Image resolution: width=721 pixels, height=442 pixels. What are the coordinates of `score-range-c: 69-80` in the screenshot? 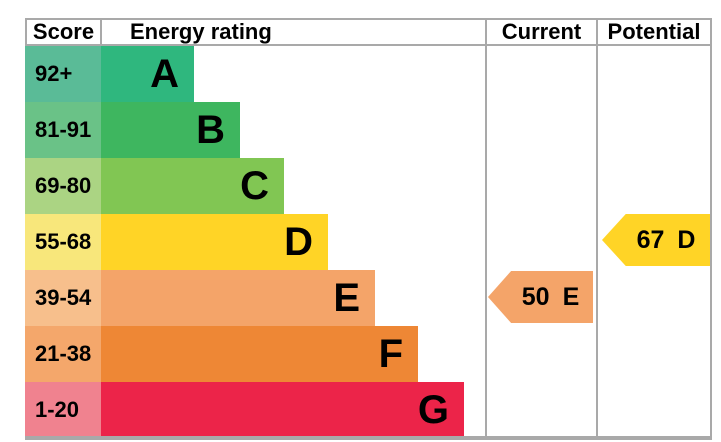 It's located at (63, 186).